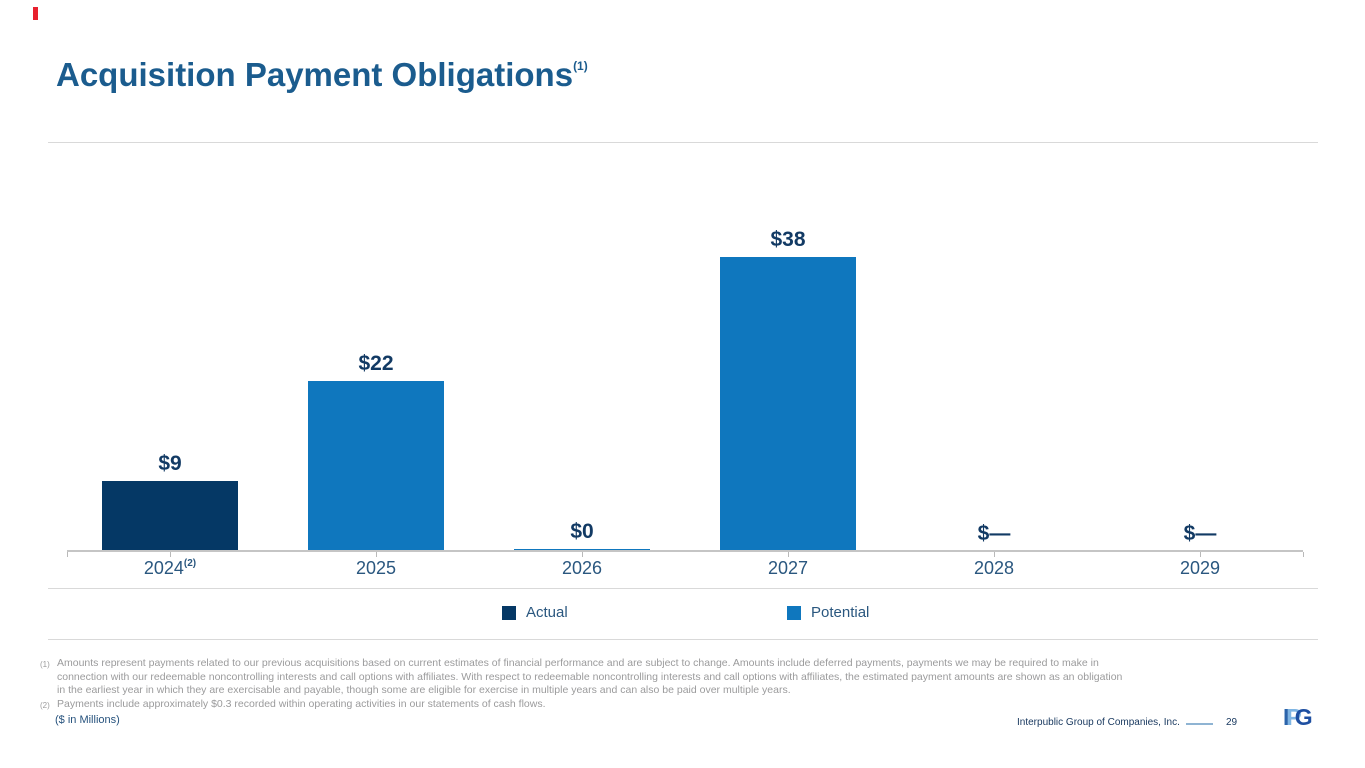  What do you see at coordinates (994, 363) in the screenshot?
I see `chart-column-2028: $—` at bounding box center [994, 363].